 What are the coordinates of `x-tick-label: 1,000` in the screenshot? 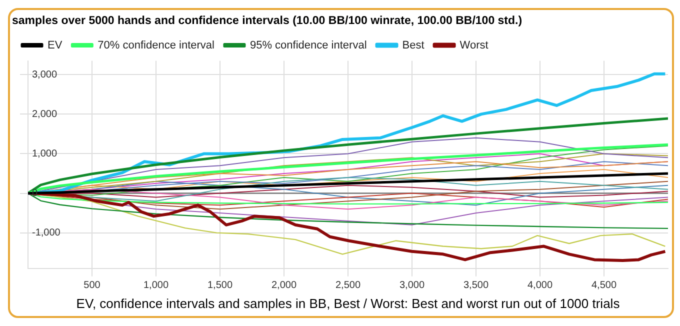 It's located at (156, 286).